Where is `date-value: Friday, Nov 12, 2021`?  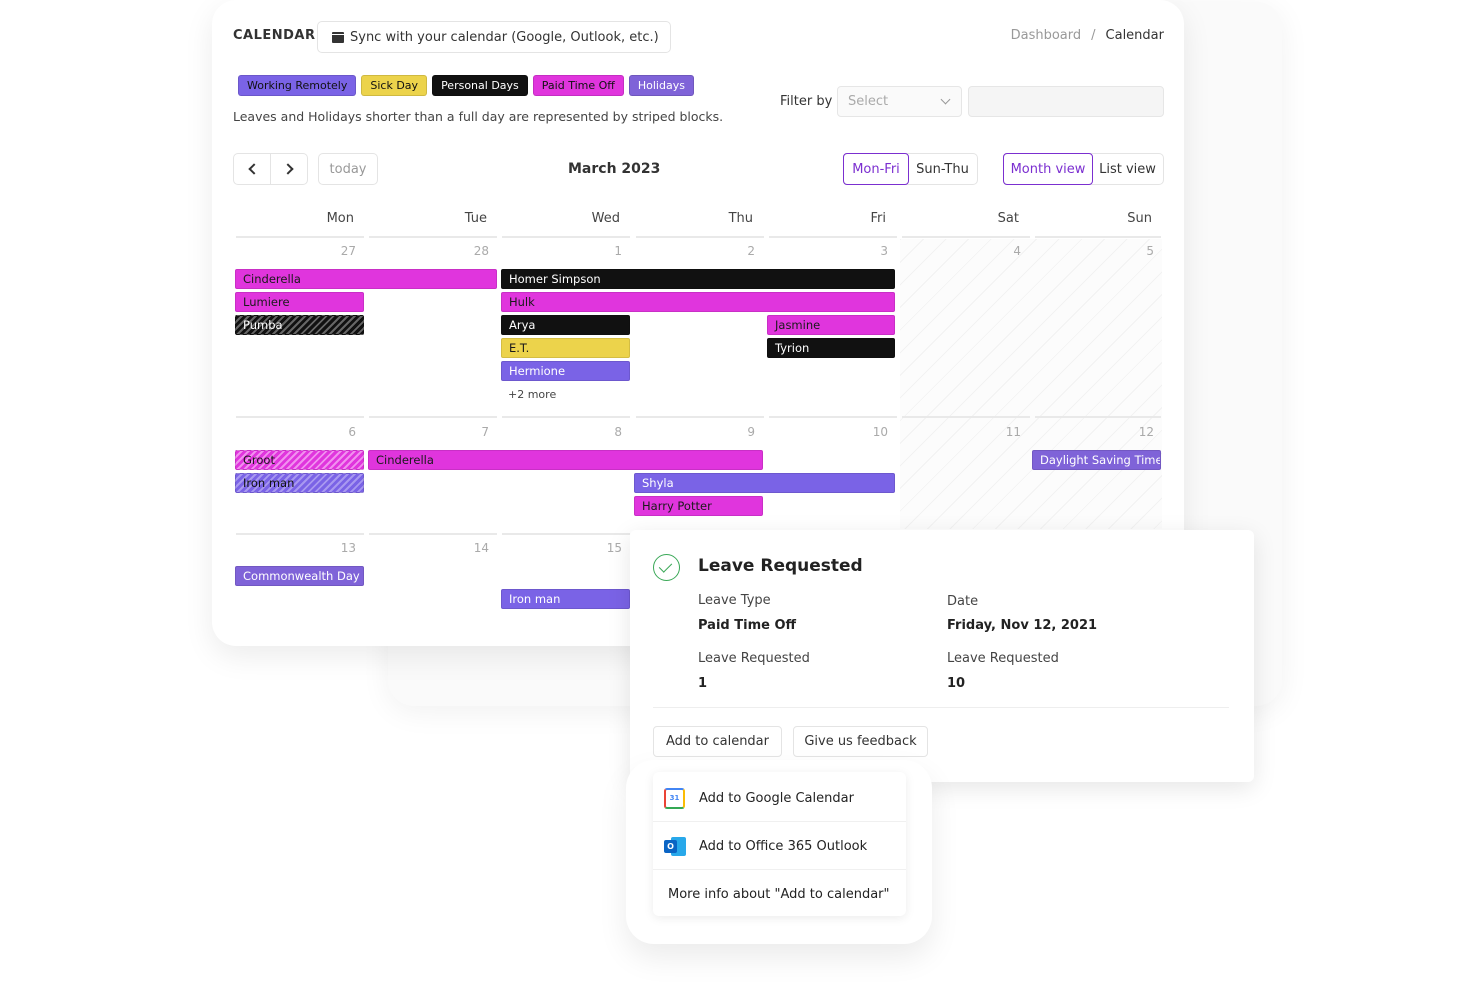 date-value: Friday, Nov 12, 2021 is located at coordinates (1022, 625).